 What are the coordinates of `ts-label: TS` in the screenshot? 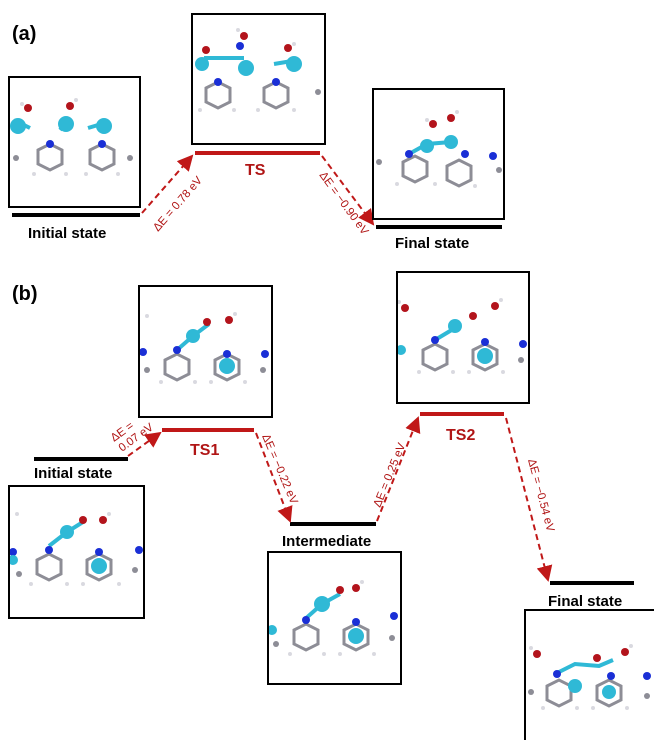 It's located at (255, 170).